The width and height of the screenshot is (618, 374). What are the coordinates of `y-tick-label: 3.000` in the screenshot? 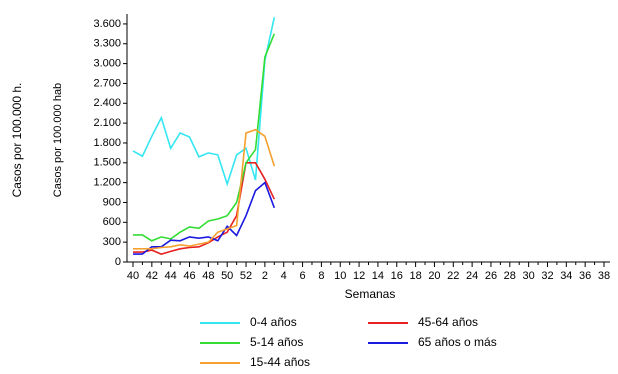 It's located at (107, 64).